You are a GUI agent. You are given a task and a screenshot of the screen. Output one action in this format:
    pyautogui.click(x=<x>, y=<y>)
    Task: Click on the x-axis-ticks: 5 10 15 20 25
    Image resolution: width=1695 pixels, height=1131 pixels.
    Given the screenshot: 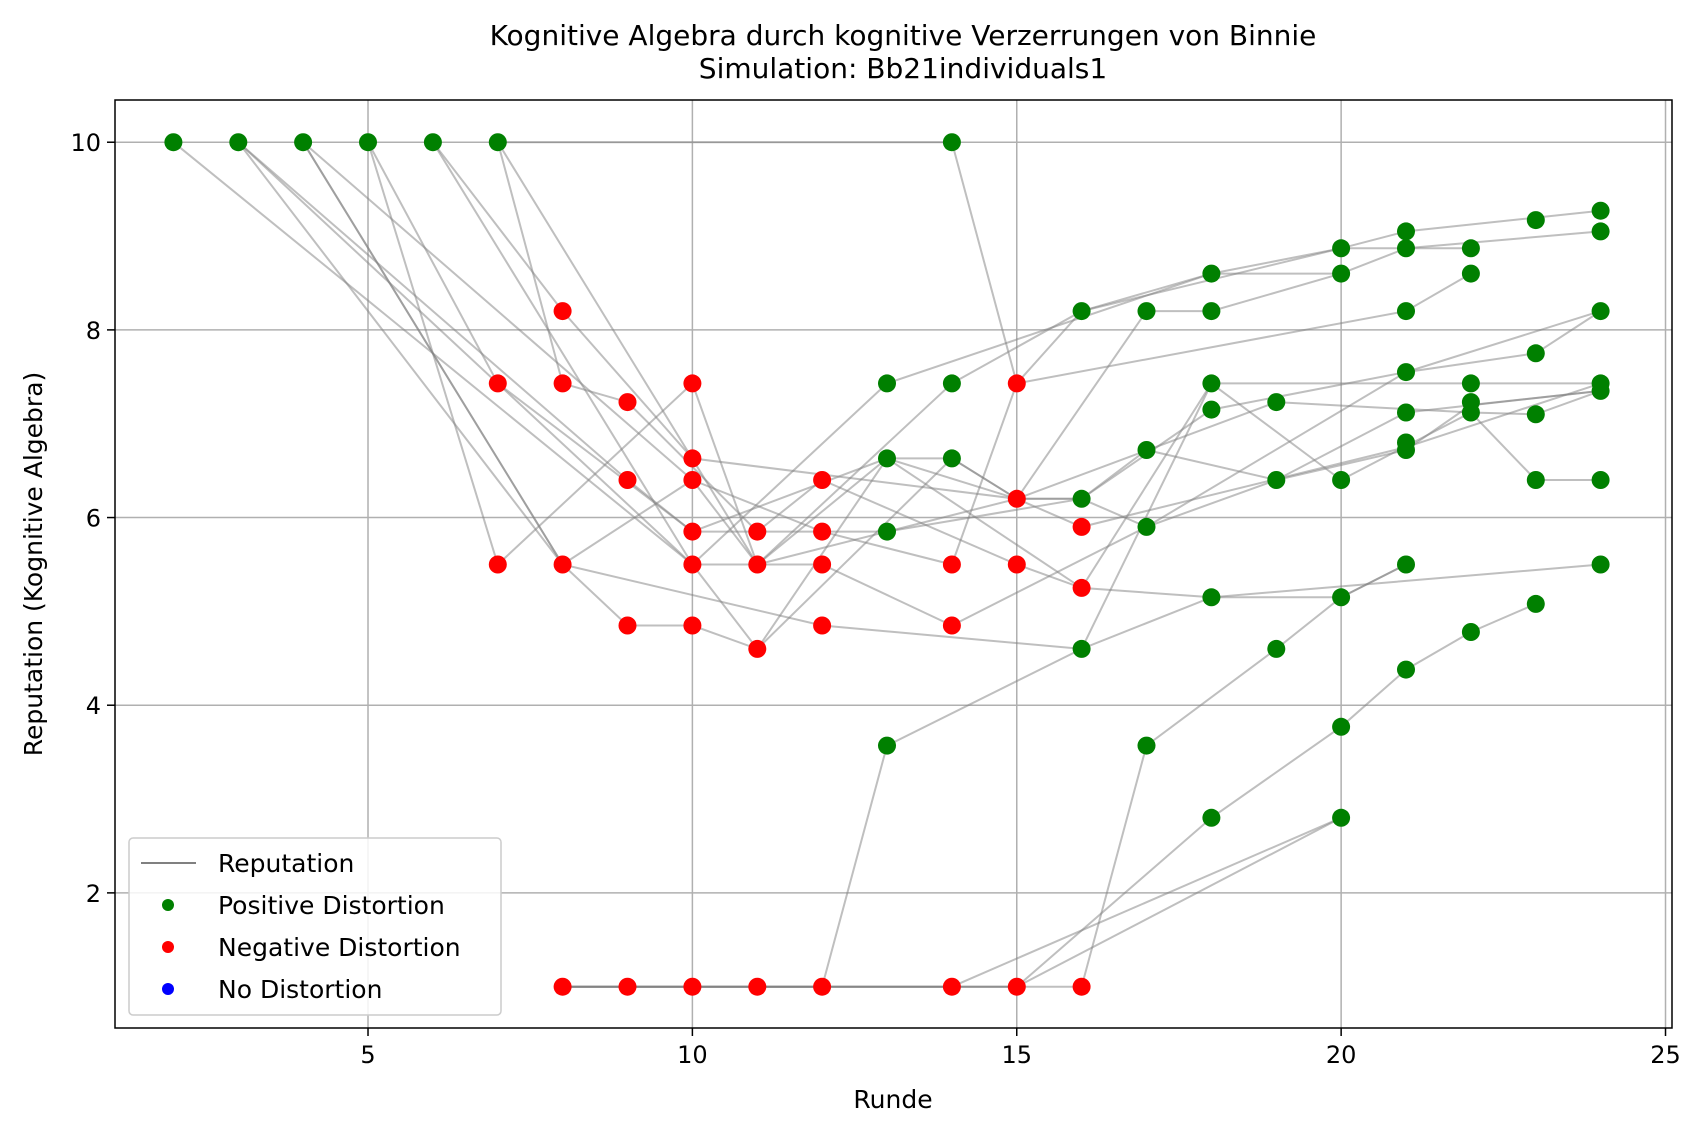 What is the action you would take?
    pyautogui.click(x=1020, y=1048)
    